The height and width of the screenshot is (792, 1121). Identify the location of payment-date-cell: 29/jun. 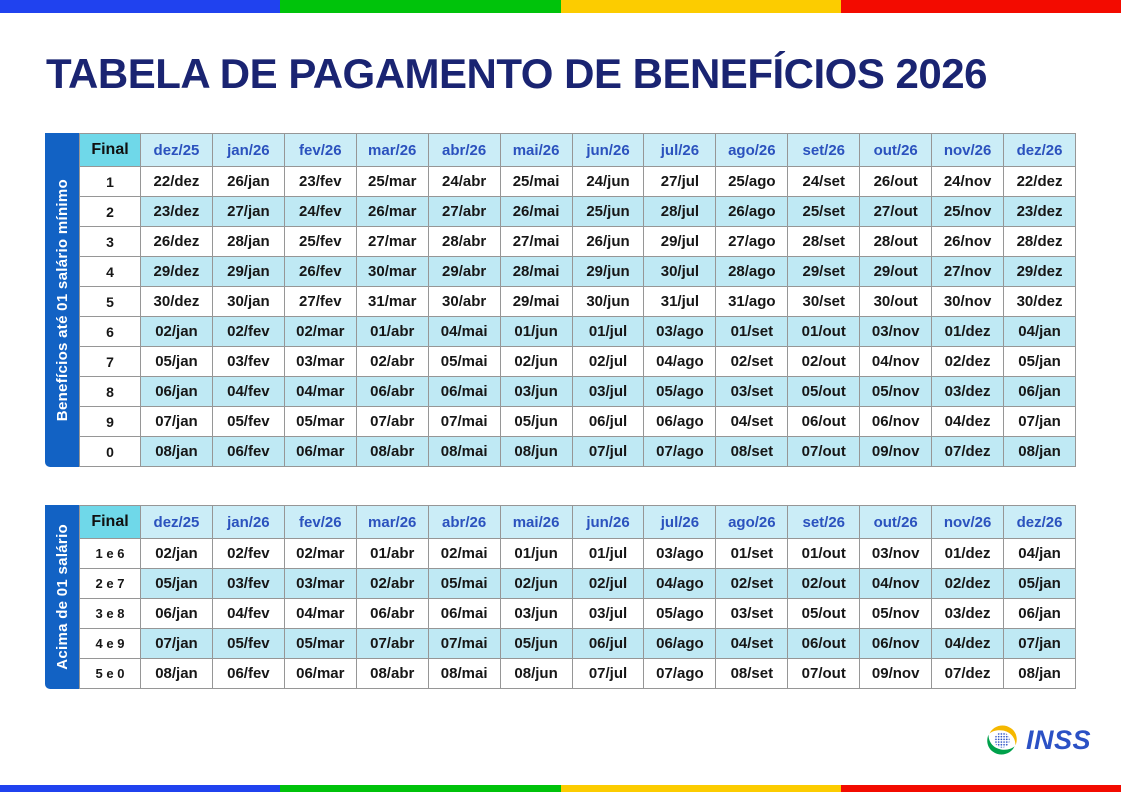
(608, 271).